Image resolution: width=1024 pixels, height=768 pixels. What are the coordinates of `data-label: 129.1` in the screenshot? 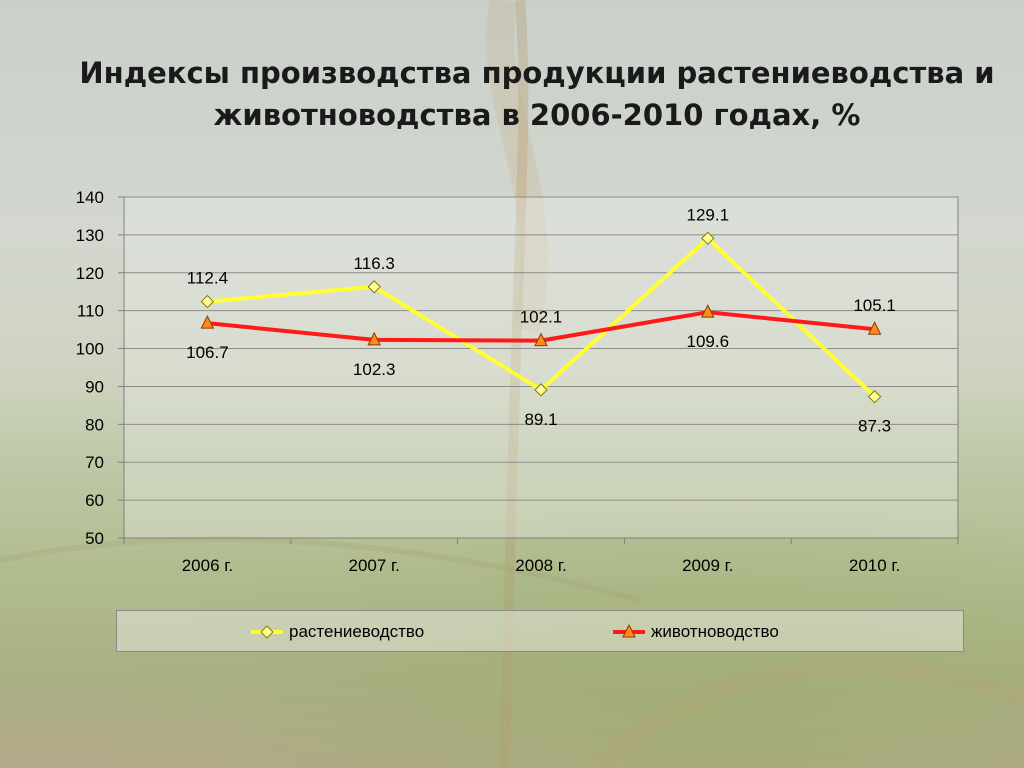 It's located at (708, 214).